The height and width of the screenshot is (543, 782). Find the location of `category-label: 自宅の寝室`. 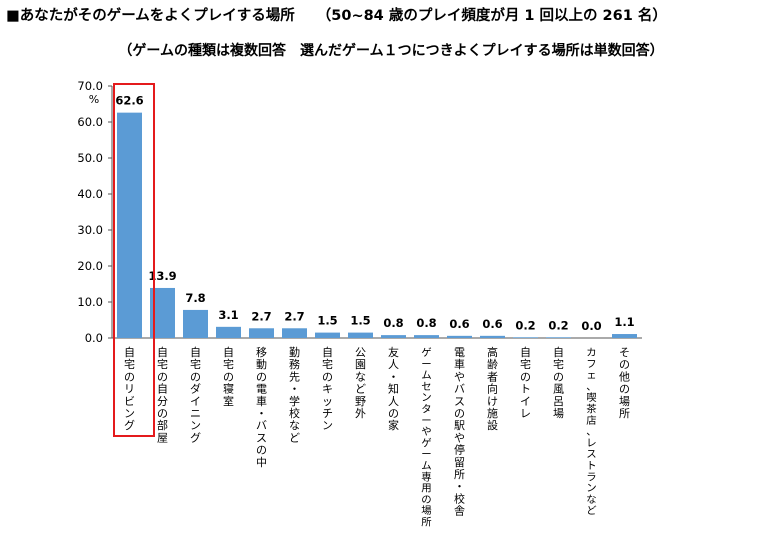

category-label: 自宅の寝室 is located at coordinates (228, 377).